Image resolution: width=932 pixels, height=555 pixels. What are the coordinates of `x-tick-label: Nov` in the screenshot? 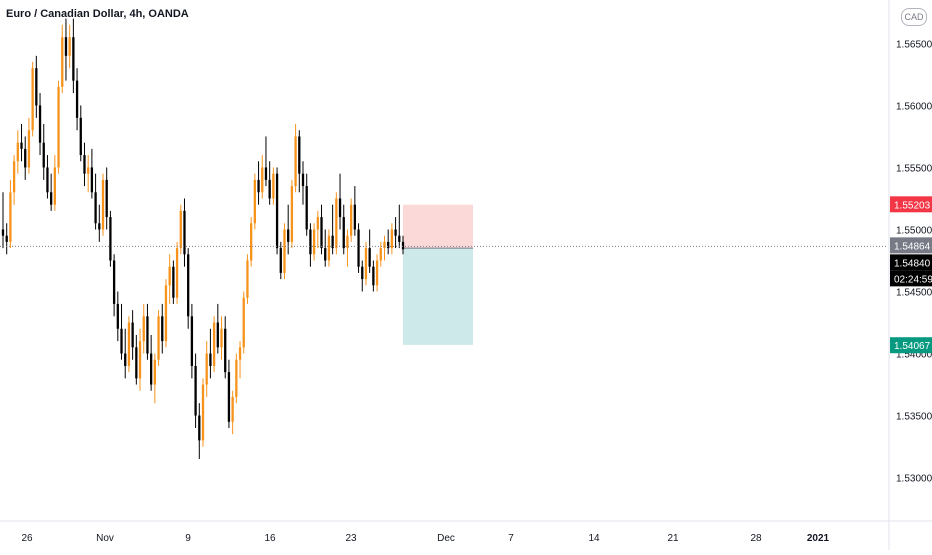 It's located at (105, 538).